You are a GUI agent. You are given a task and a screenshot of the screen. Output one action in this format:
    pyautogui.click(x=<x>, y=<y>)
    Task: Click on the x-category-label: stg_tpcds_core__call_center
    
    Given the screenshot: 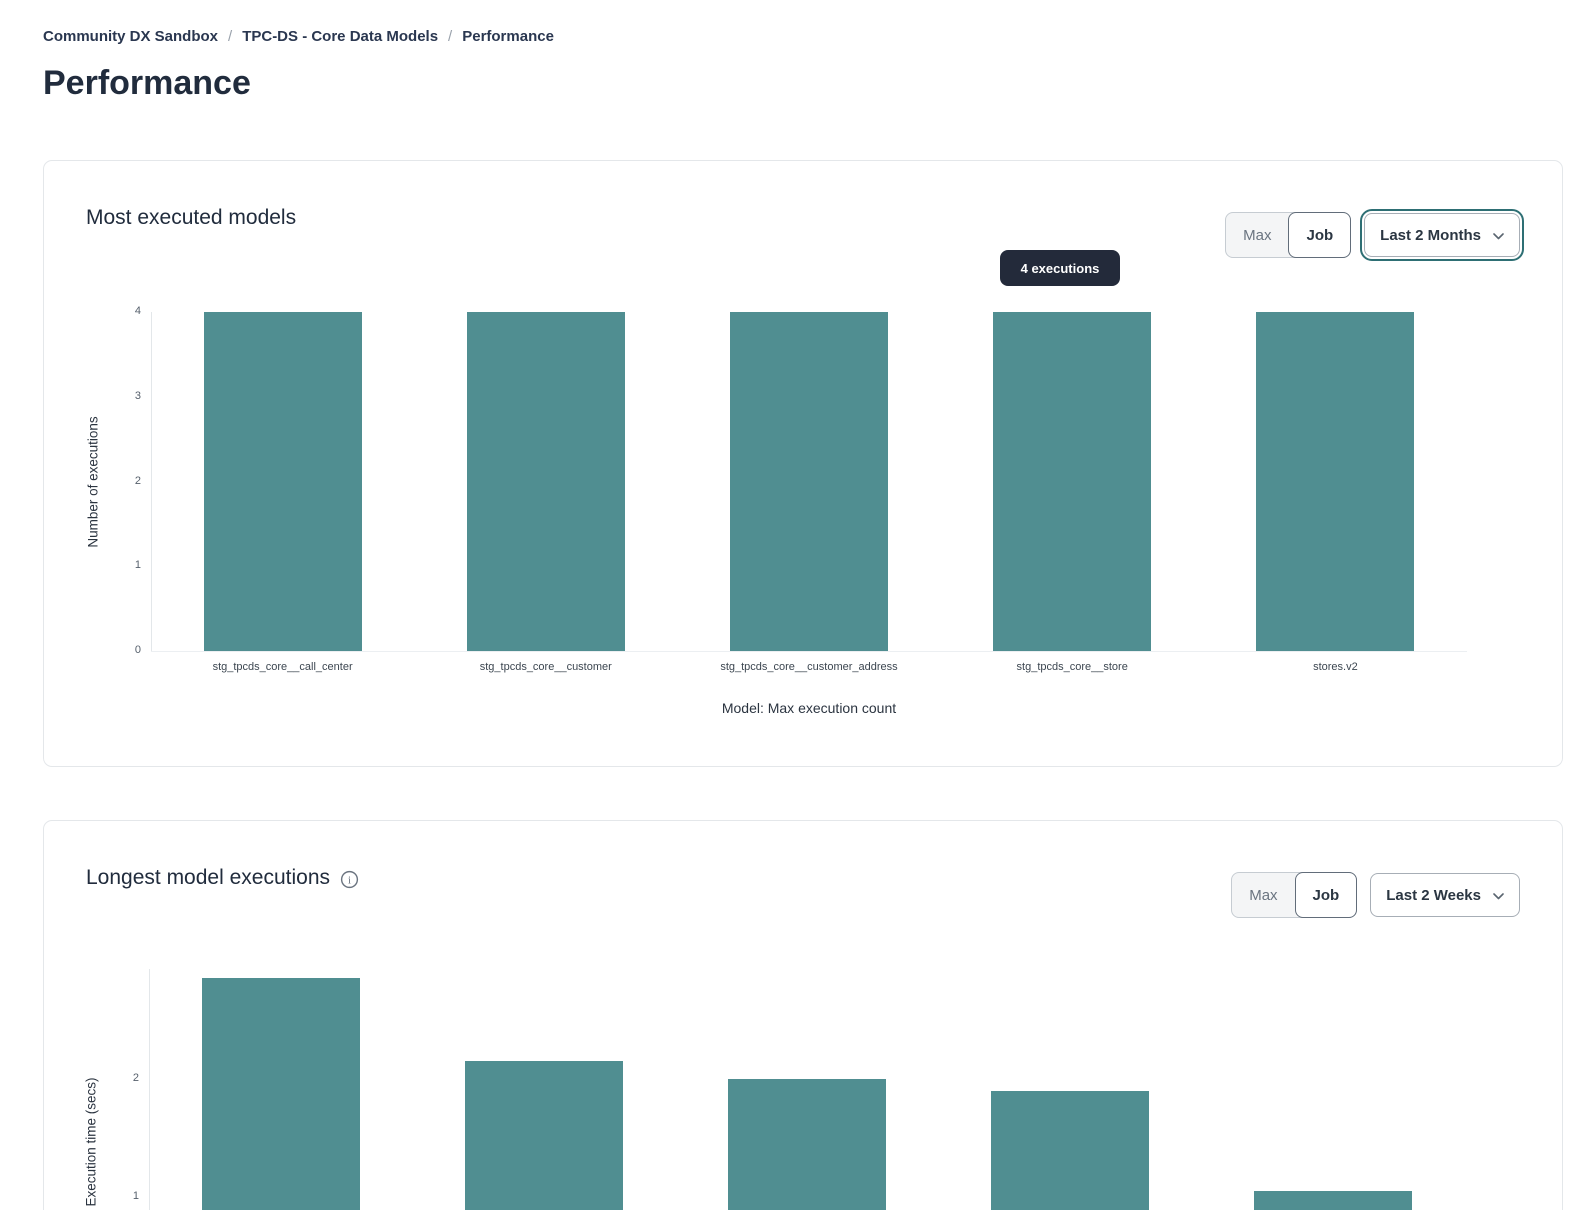 What is the action you would take?
    pyautogui.click(x=282, y=667)
    